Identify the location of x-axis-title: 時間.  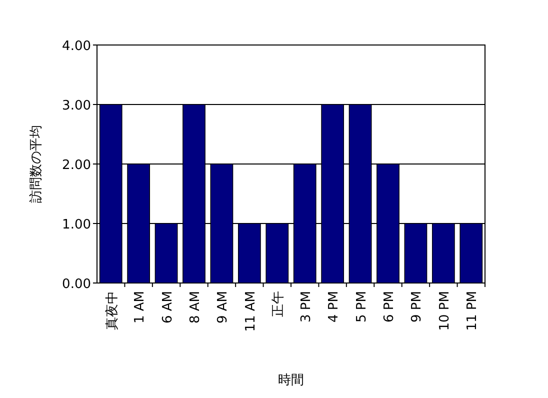
(291, 380).